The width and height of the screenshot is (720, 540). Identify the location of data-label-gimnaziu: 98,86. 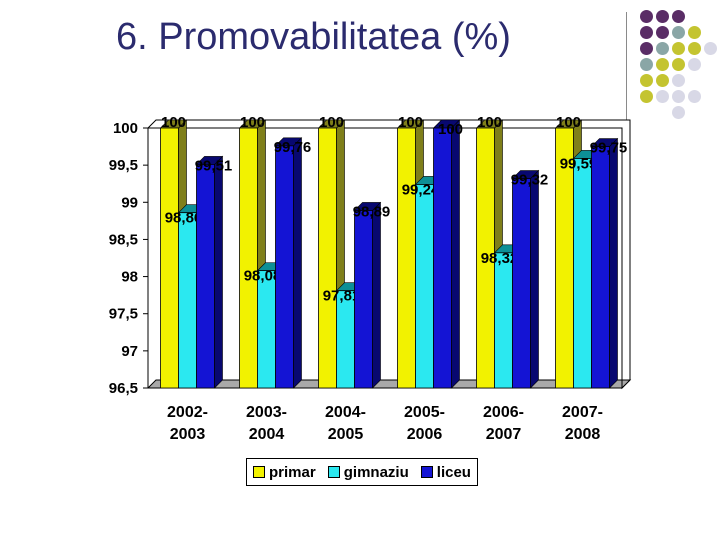
(184, 218).